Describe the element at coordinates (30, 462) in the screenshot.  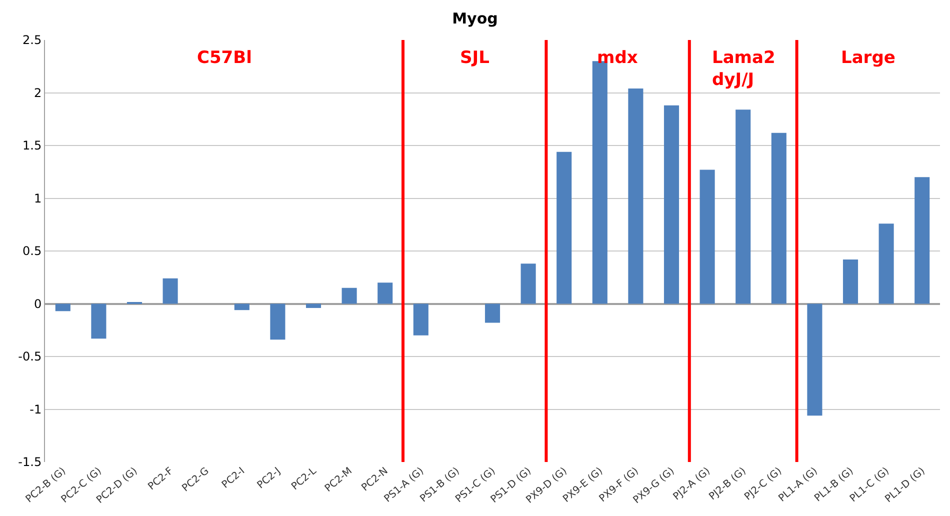
I see `y-tick-label: -1.5` at that location.